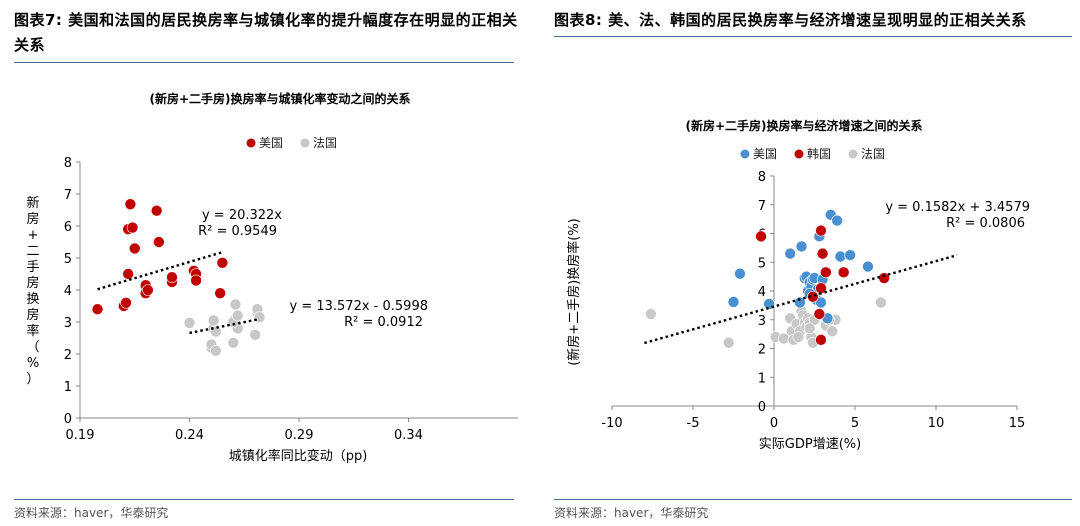 This screenshot has width=1080, height=526. What do you see at coordinates (242, 215) in the screenshot?
I see `trendline-equation: y = 20.322x` at bounding box center [242, 215].